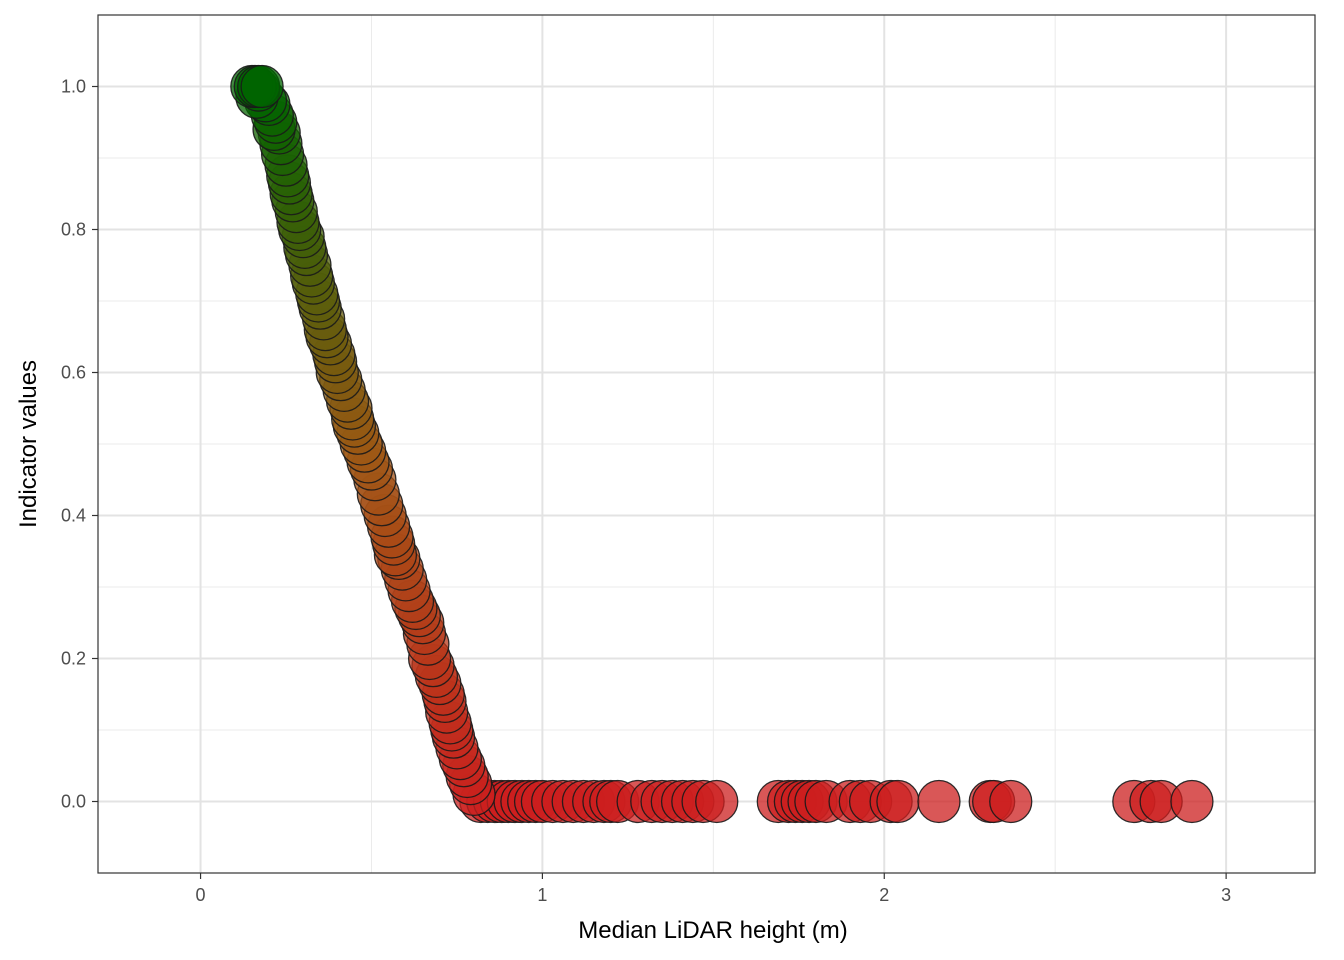 Image resolution: width=1344 pixels, height=960 pixels. Describe the element at coordinates (79, 444) in the screenshot. I see `y-axis: 0.0 0.2 0.4 0.6 0.8 1.0` at that location.